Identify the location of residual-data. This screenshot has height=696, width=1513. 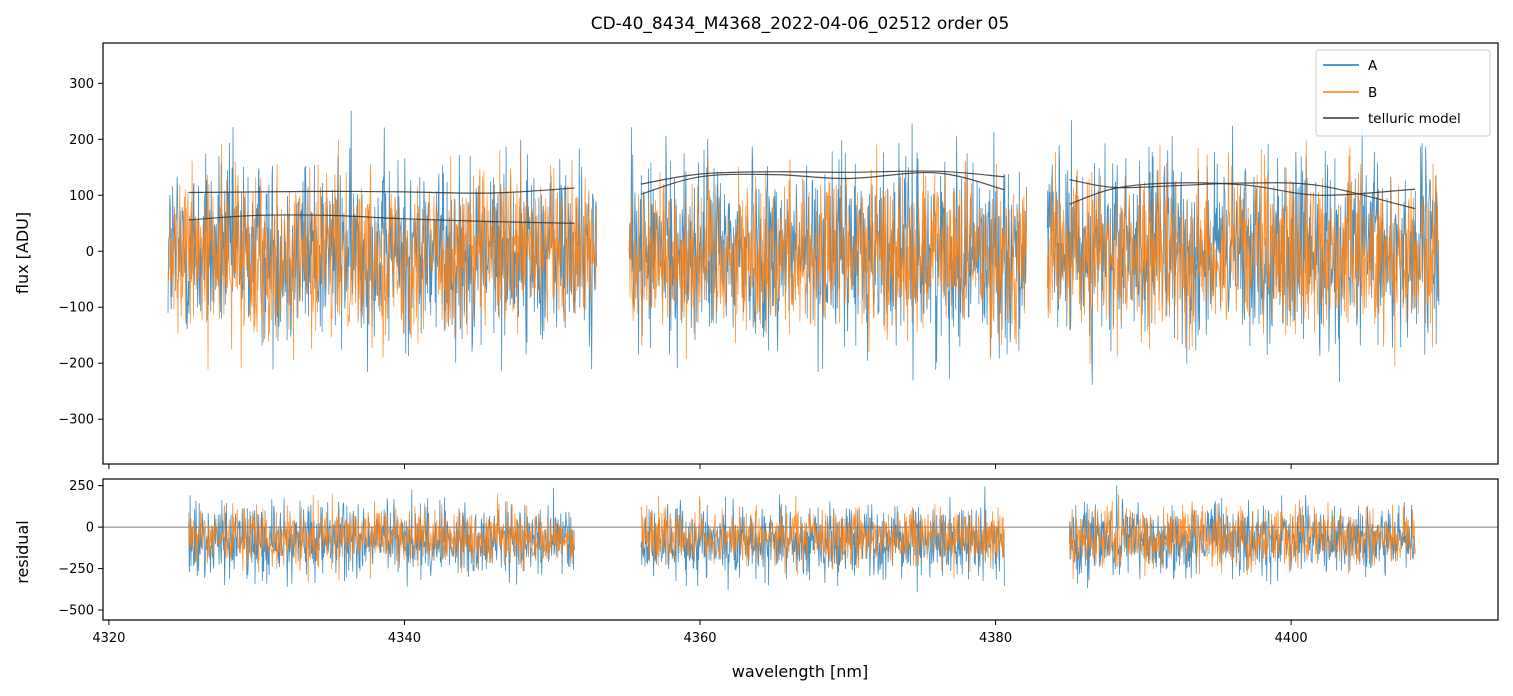
(800, 539).